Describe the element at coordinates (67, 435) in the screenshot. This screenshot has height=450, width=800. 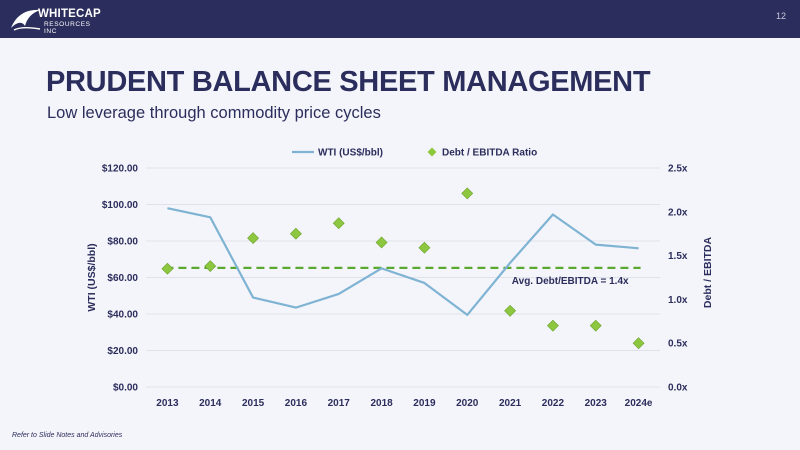
I see `footnote: Refer to Slide Notes and Advisories` at that location.